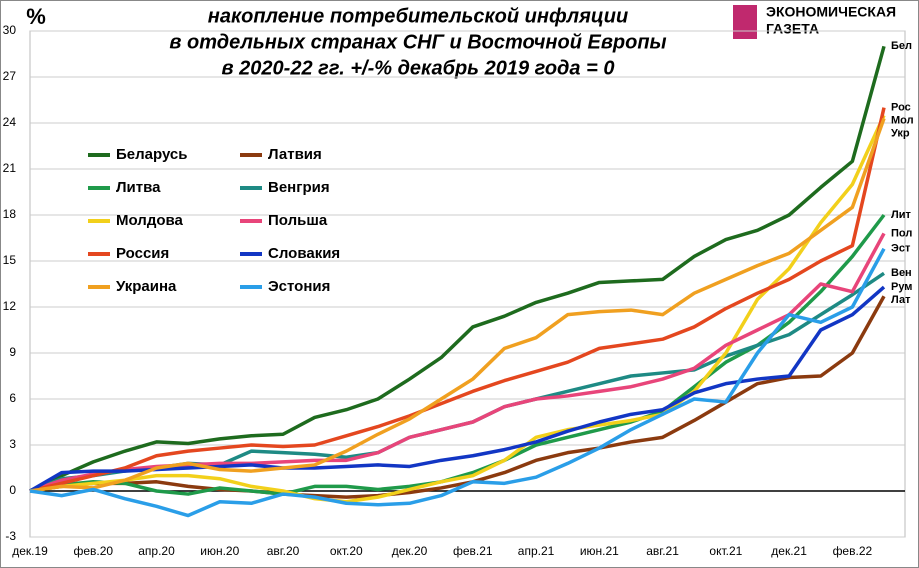 The image size is (919, 568). Describe the element at coordinates (902, 121) in the screenshot. I see `end-label: Мол` at that location.